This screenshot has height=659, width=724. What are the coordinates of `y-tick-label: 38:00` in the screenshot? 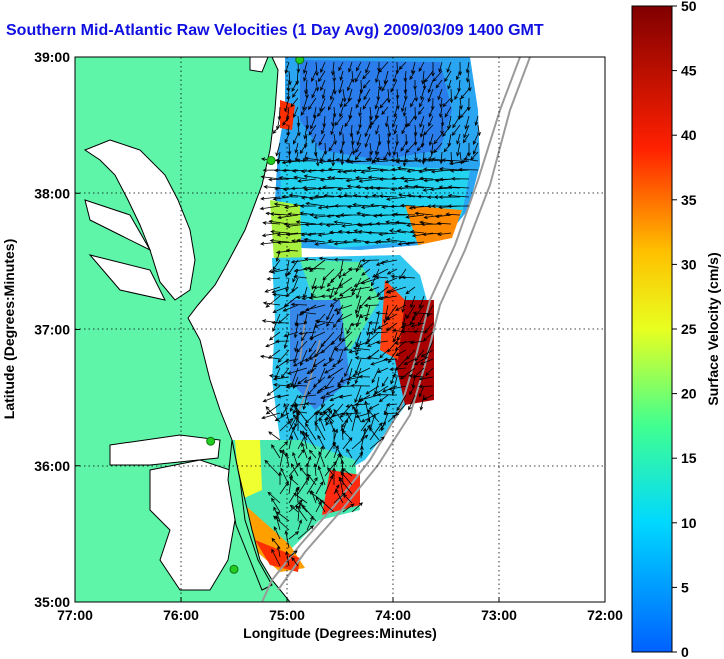 It's located at (52, 193).